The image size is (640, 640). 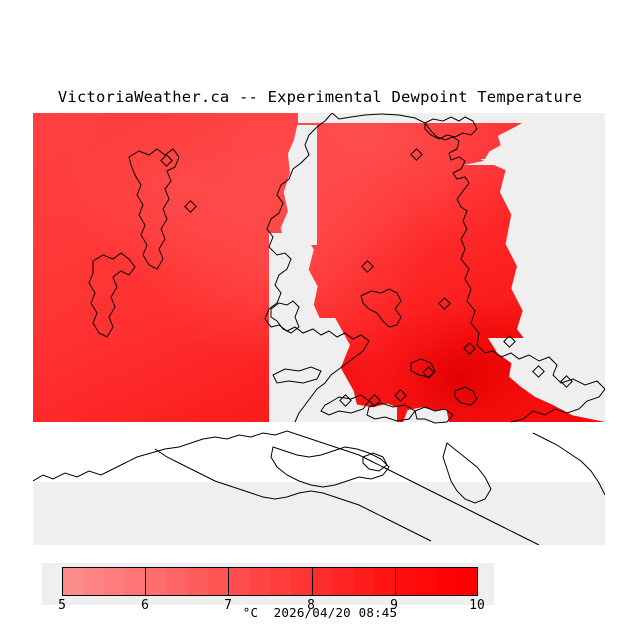 I want to click on colorbar, so click(x=270, y=581).